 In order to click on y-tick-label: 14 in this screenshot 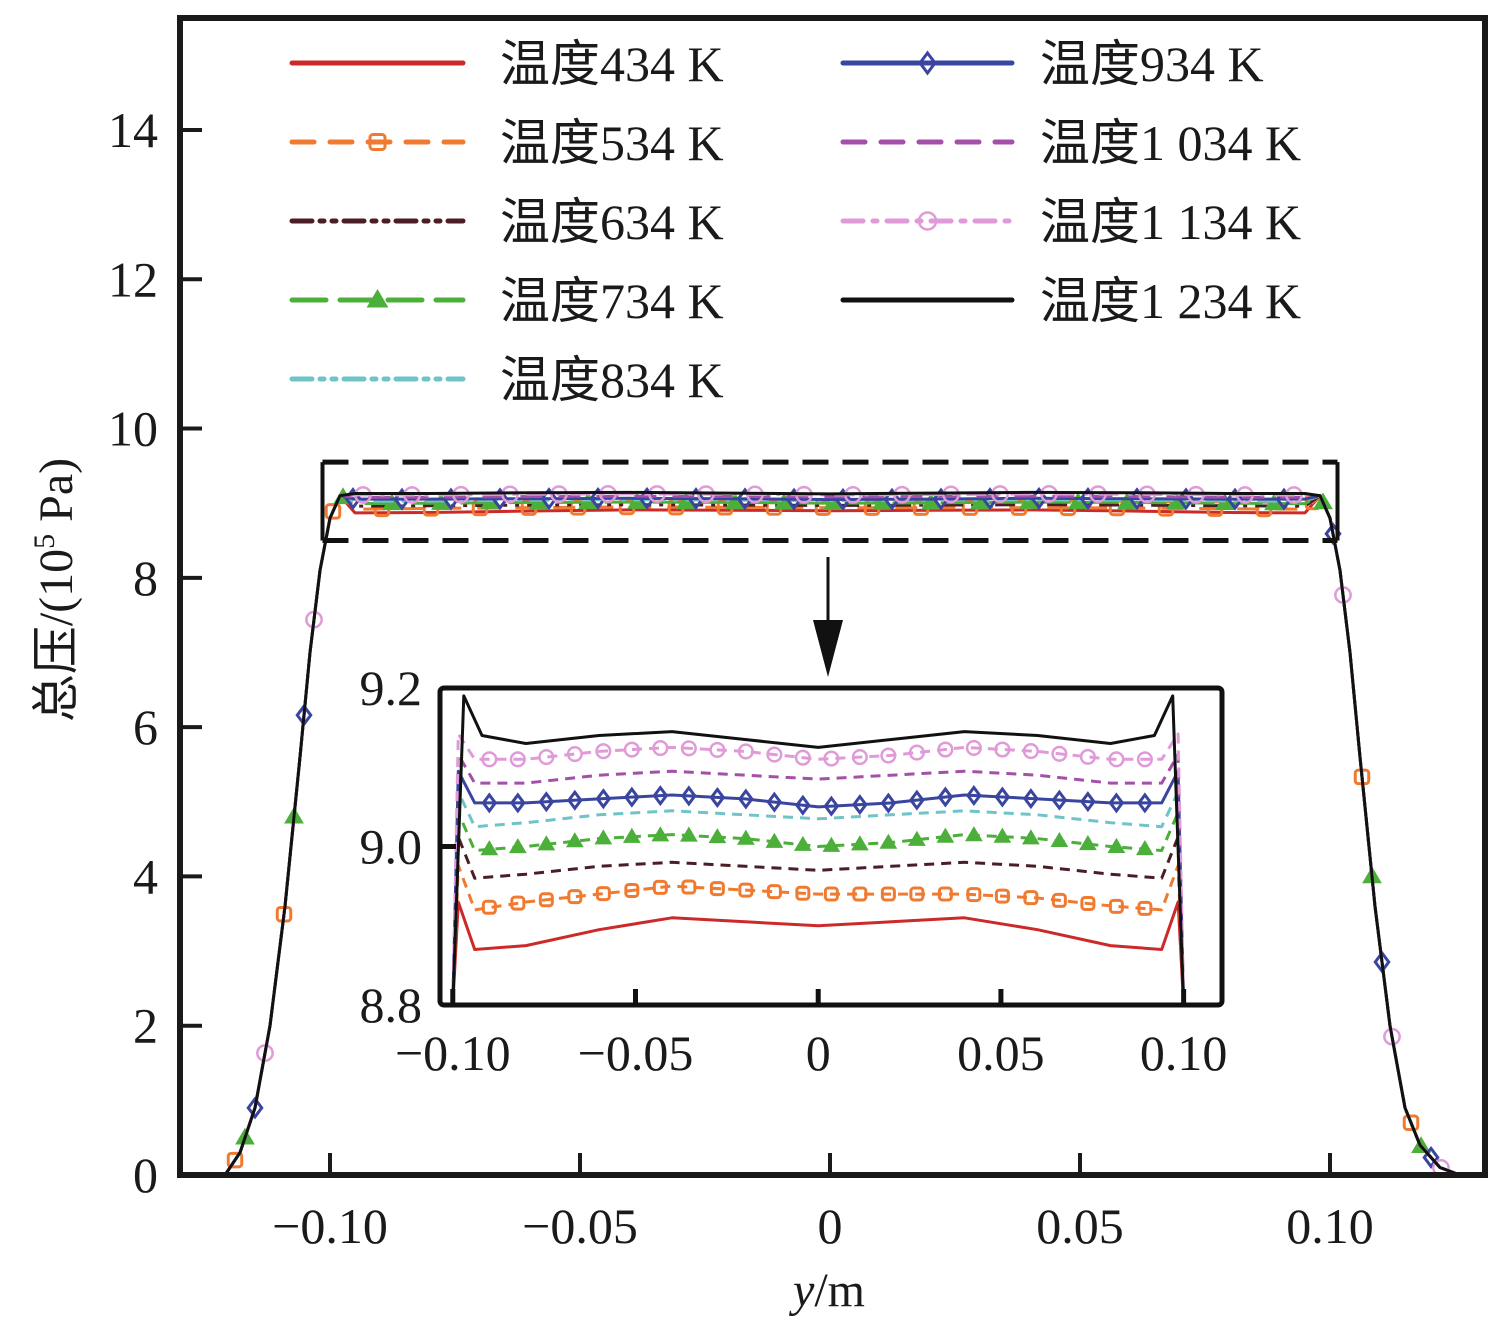, I will do `click(133, 130)`.